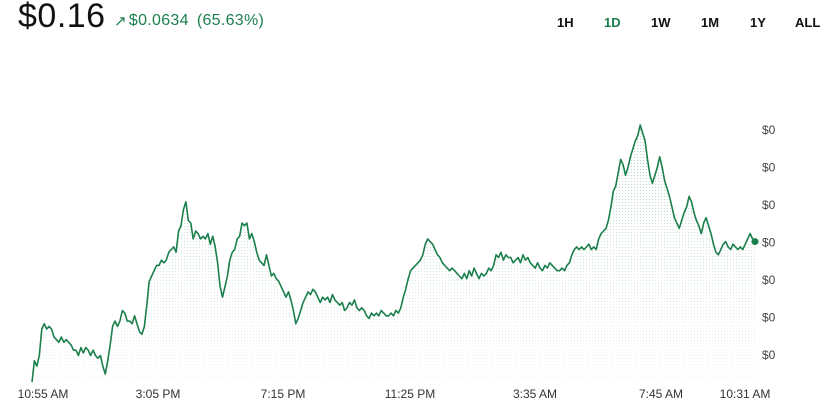 This screenshot has width=831, height=405. Describe the element at coordinates (158, 20) in the screenshot. I see `change-value: $0.0634` at that location.